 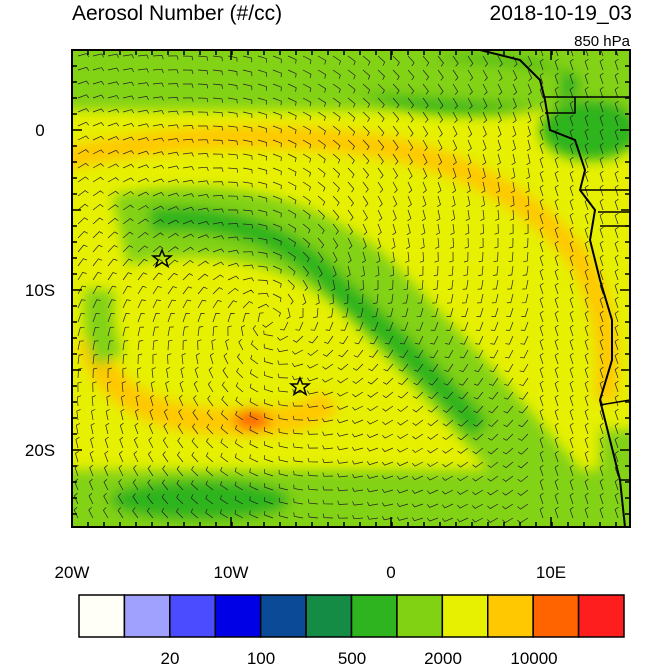 I want to click on colorbar-label: 100, so click(x=261, y=658).